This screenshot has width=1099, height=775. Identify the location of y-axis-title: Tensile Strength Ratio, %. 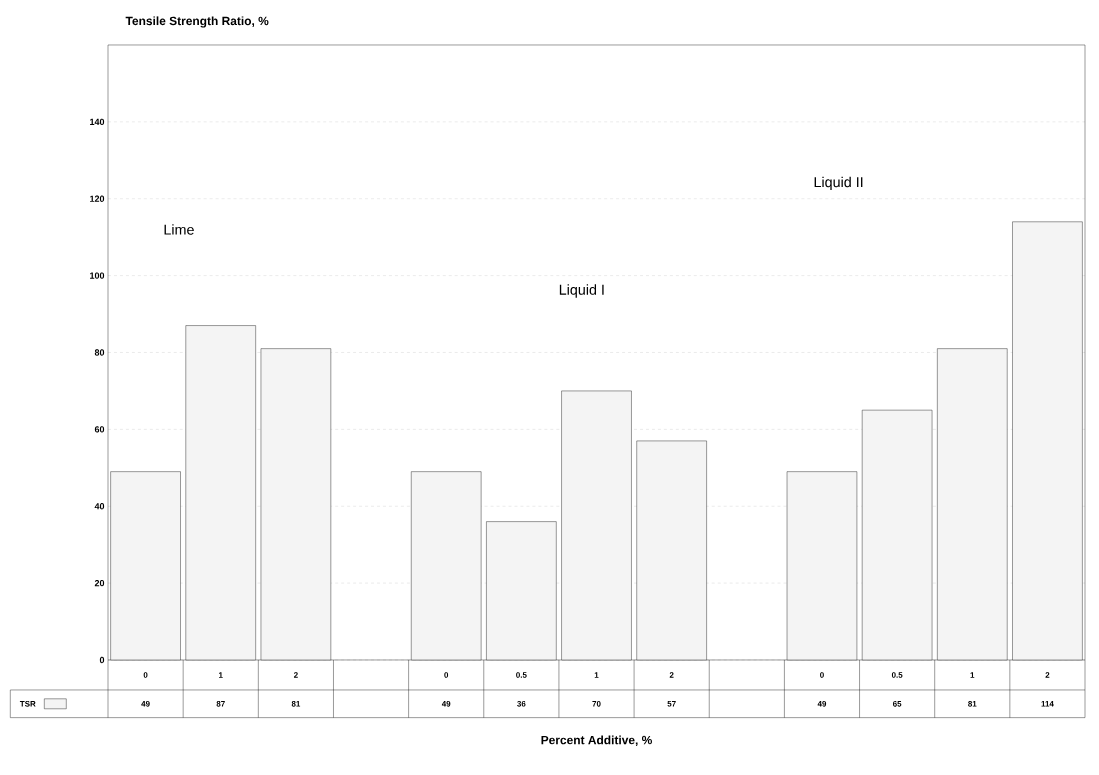
(197, 22).